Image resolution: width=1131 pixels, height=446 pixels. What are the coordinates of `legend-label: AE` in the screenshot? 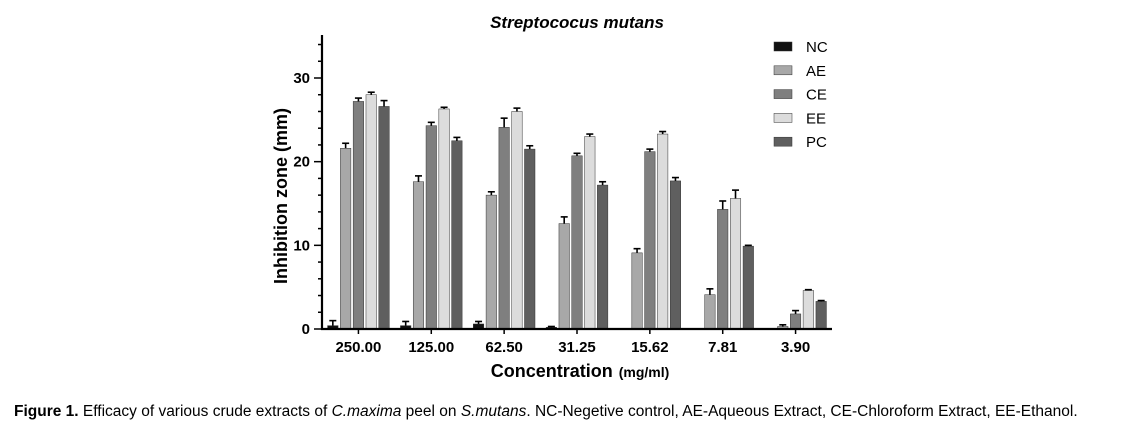 It's located at (816, 71).